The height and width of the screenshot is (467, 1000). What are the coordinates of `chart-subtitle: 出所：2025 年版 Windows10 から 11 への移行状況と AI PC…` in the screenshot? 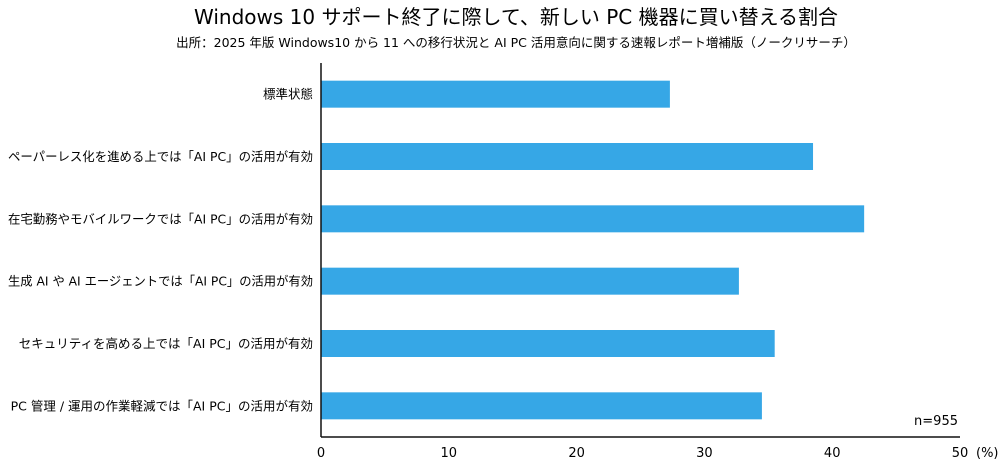 It's located at (516, 42).